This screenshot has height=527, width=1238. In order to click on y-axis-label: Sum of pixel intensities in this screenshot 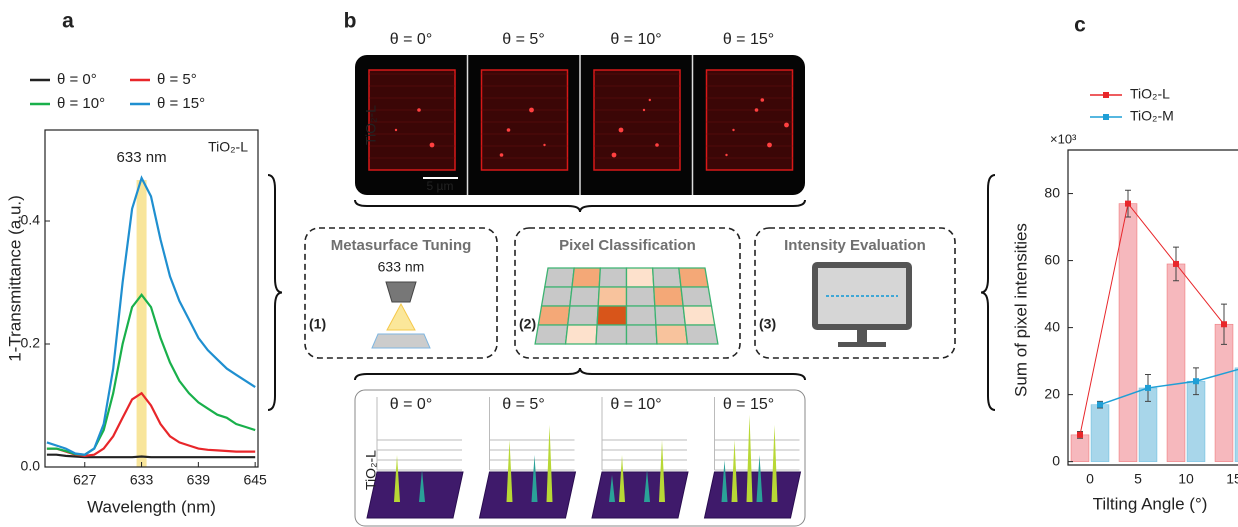, I will do `click(1020, 310)`.